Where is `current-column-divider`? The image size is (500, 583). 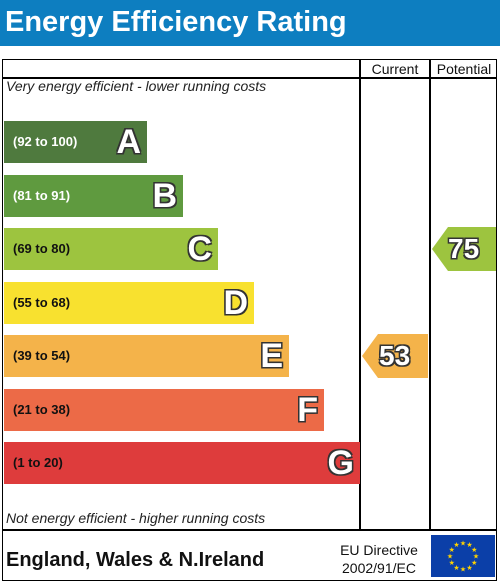
current-column-divider is located at coordinates (360, 295).